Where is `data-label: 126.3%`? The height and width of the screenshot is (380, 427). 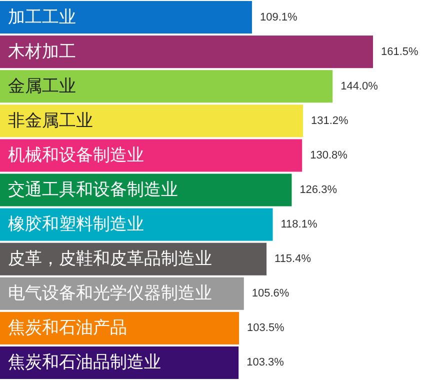
data-label: 126.3% is located at coordinates (319, 190).